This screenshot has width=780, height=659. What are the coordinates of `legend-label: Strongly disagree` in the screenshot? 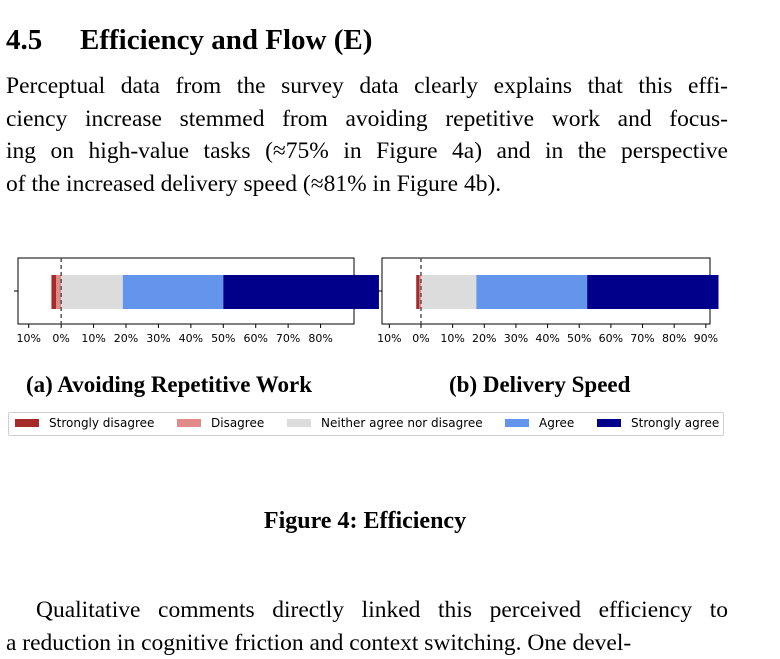 It's located at (101, 423).